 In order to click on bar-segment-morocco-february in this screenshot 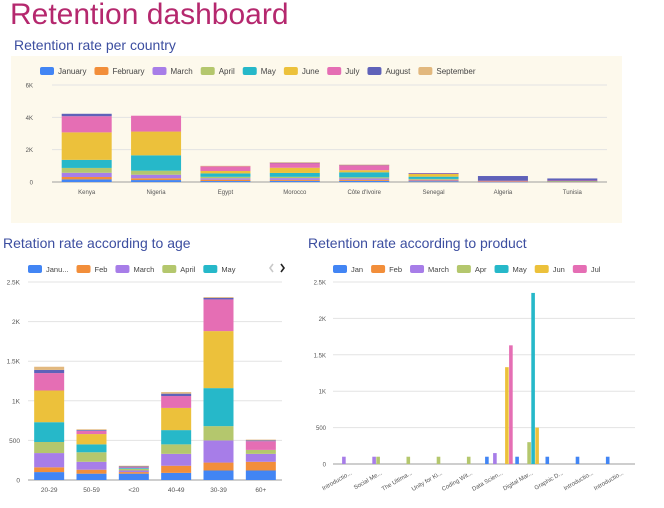, I will do `click(294, 180)`.